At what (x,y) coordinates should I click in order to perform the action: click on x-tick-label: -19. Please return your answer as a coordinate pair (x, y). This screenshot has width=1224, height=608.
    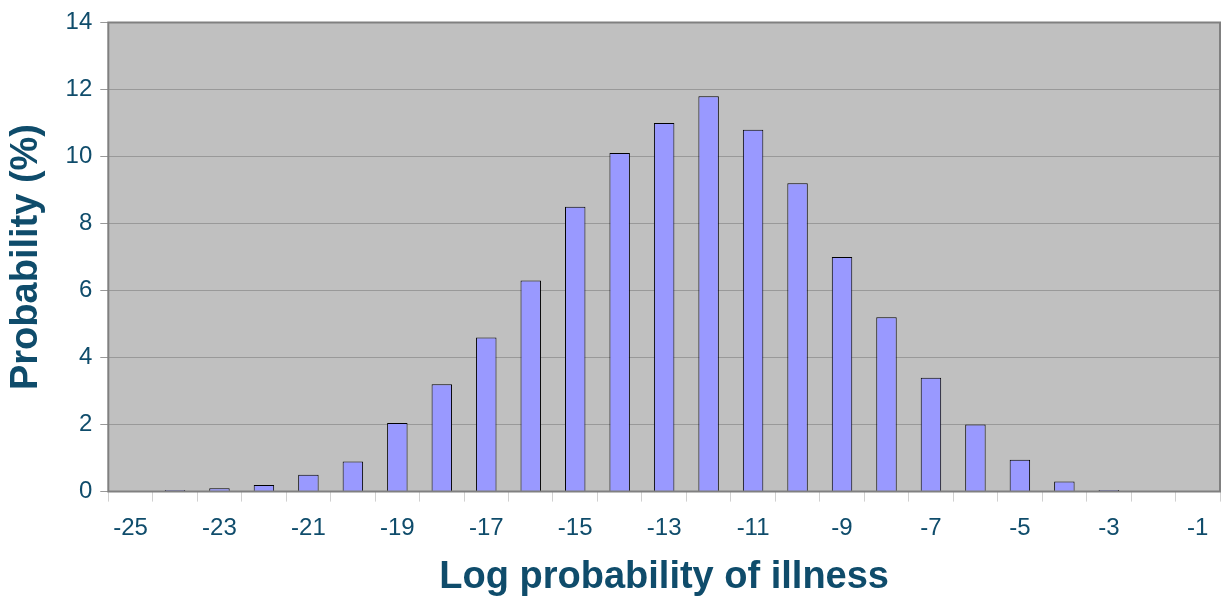
    Looking at the image, I should click on (397, 526).